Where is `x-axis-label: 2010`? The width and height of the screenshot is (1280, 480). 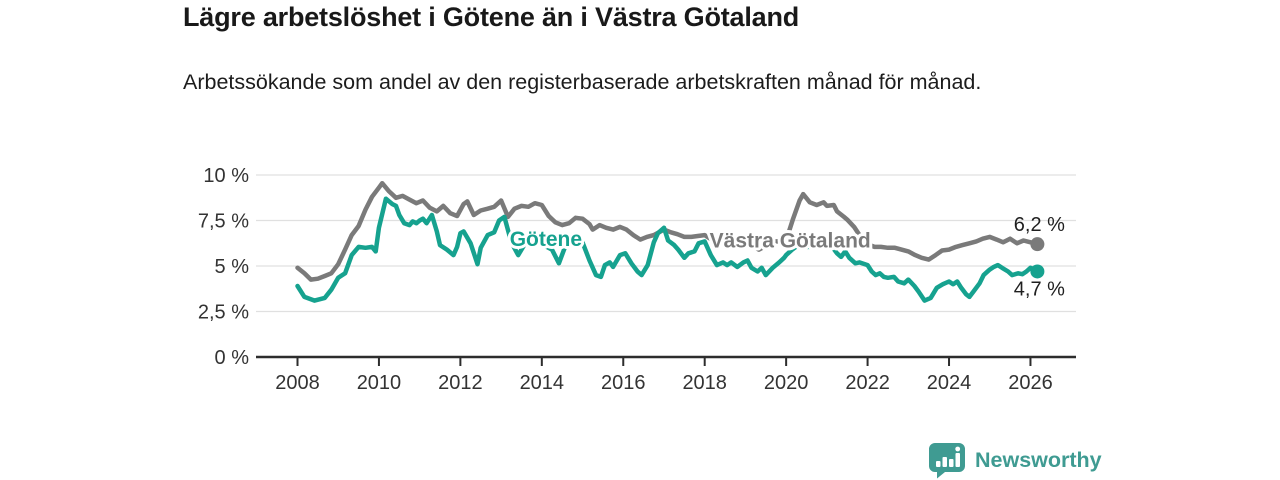
x-axis-label: 2010 is located at coordinates (379, 383).